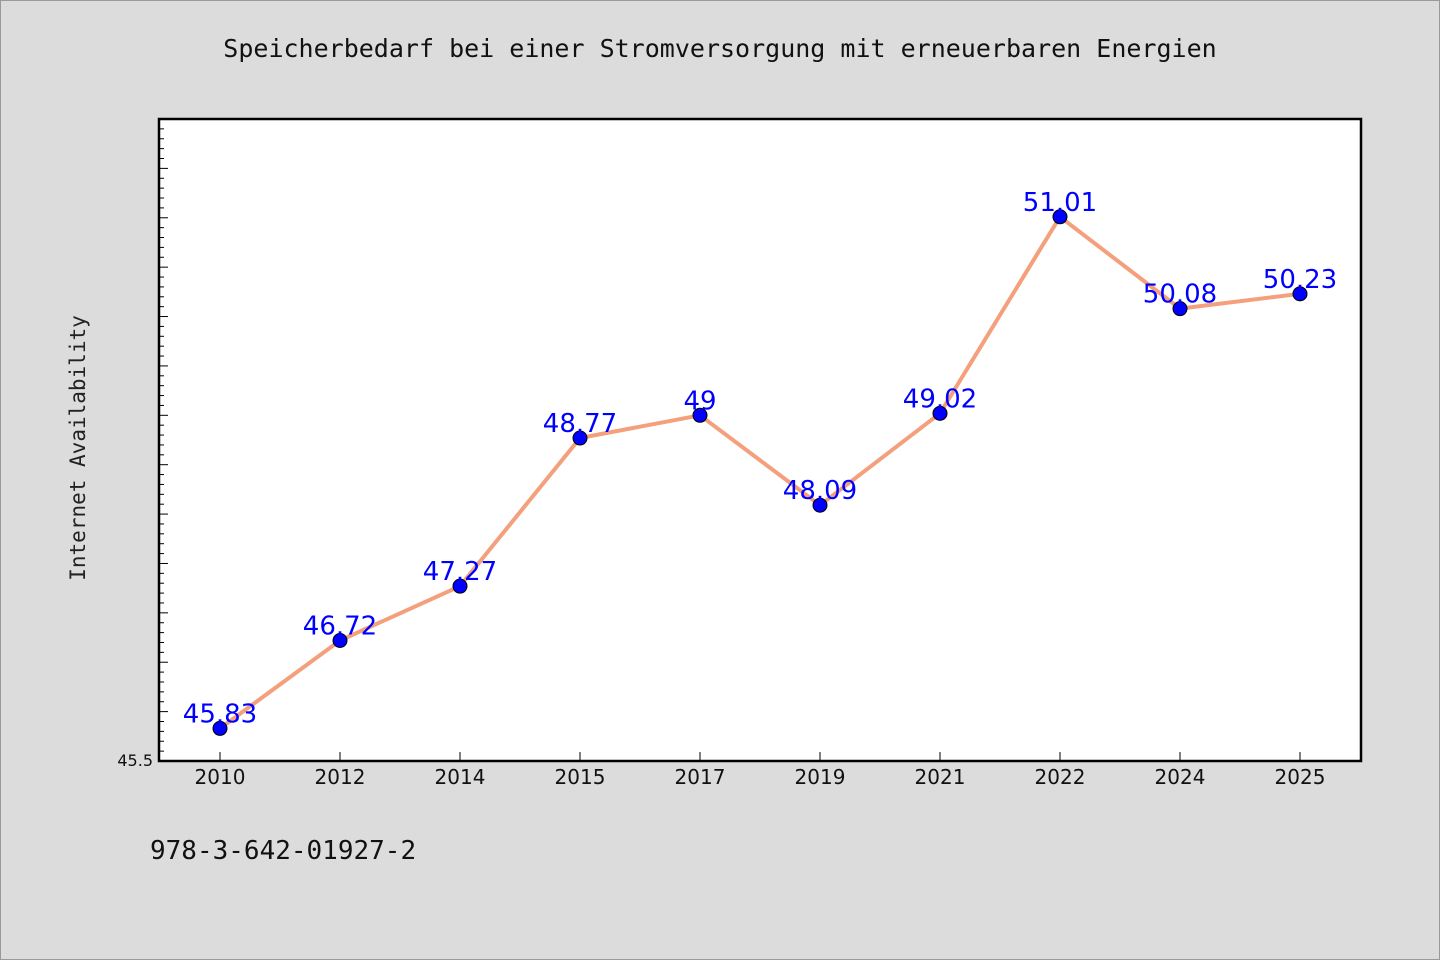  What do you see at coordinates (1180, 295) in the screenshot?
I see `data-label: 50.08` at bounding box center [1180, 295].